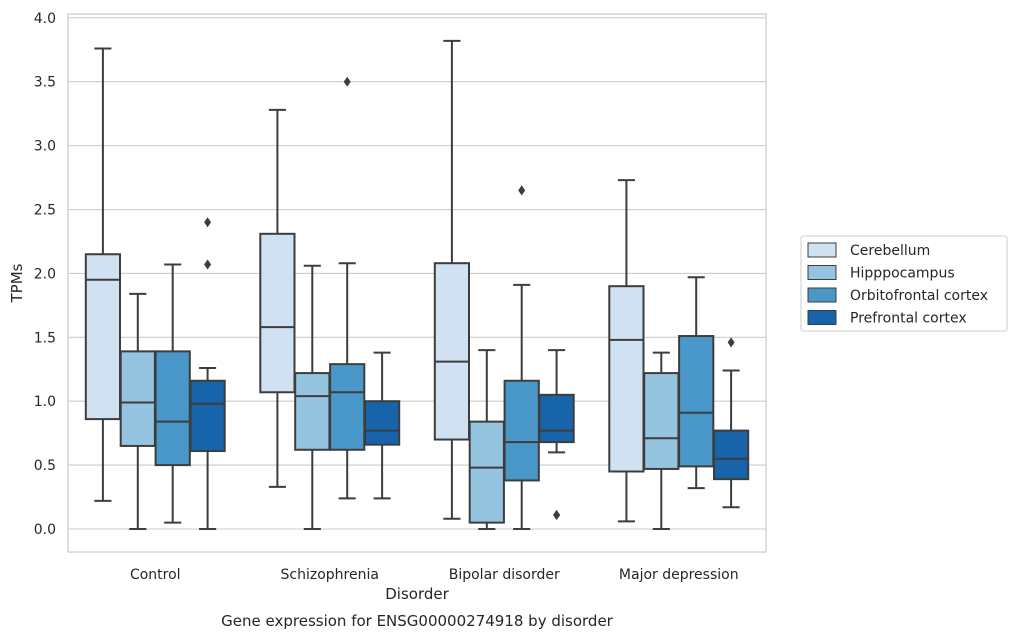 The width and height of the screenshot is (1018, 639). I want to click on y-tick-label: 1.5, so click(45, 338).